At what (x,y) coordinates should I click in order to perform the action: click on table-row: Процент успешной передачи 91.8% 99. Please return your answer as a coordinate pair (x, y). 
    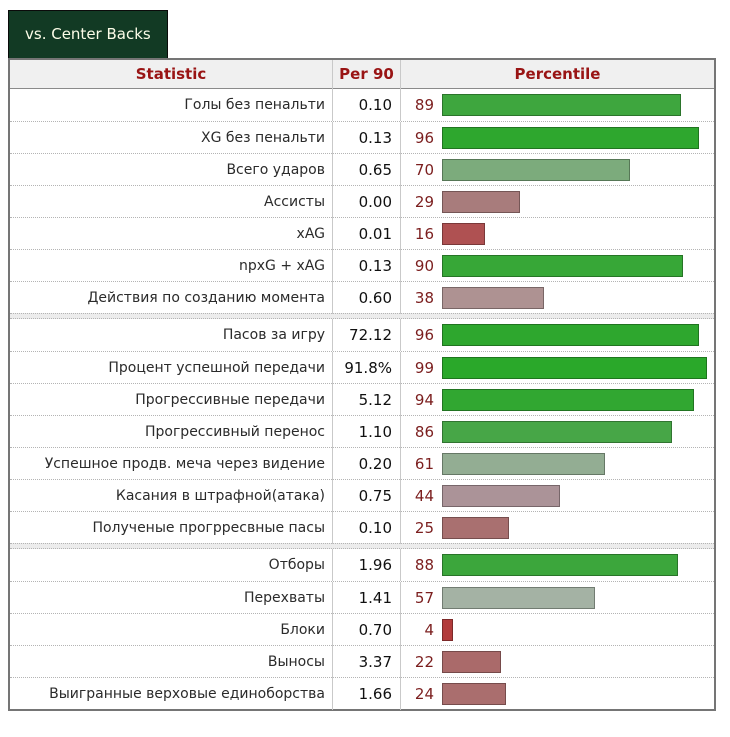
    Looking at the image, I should click on (362, 367).